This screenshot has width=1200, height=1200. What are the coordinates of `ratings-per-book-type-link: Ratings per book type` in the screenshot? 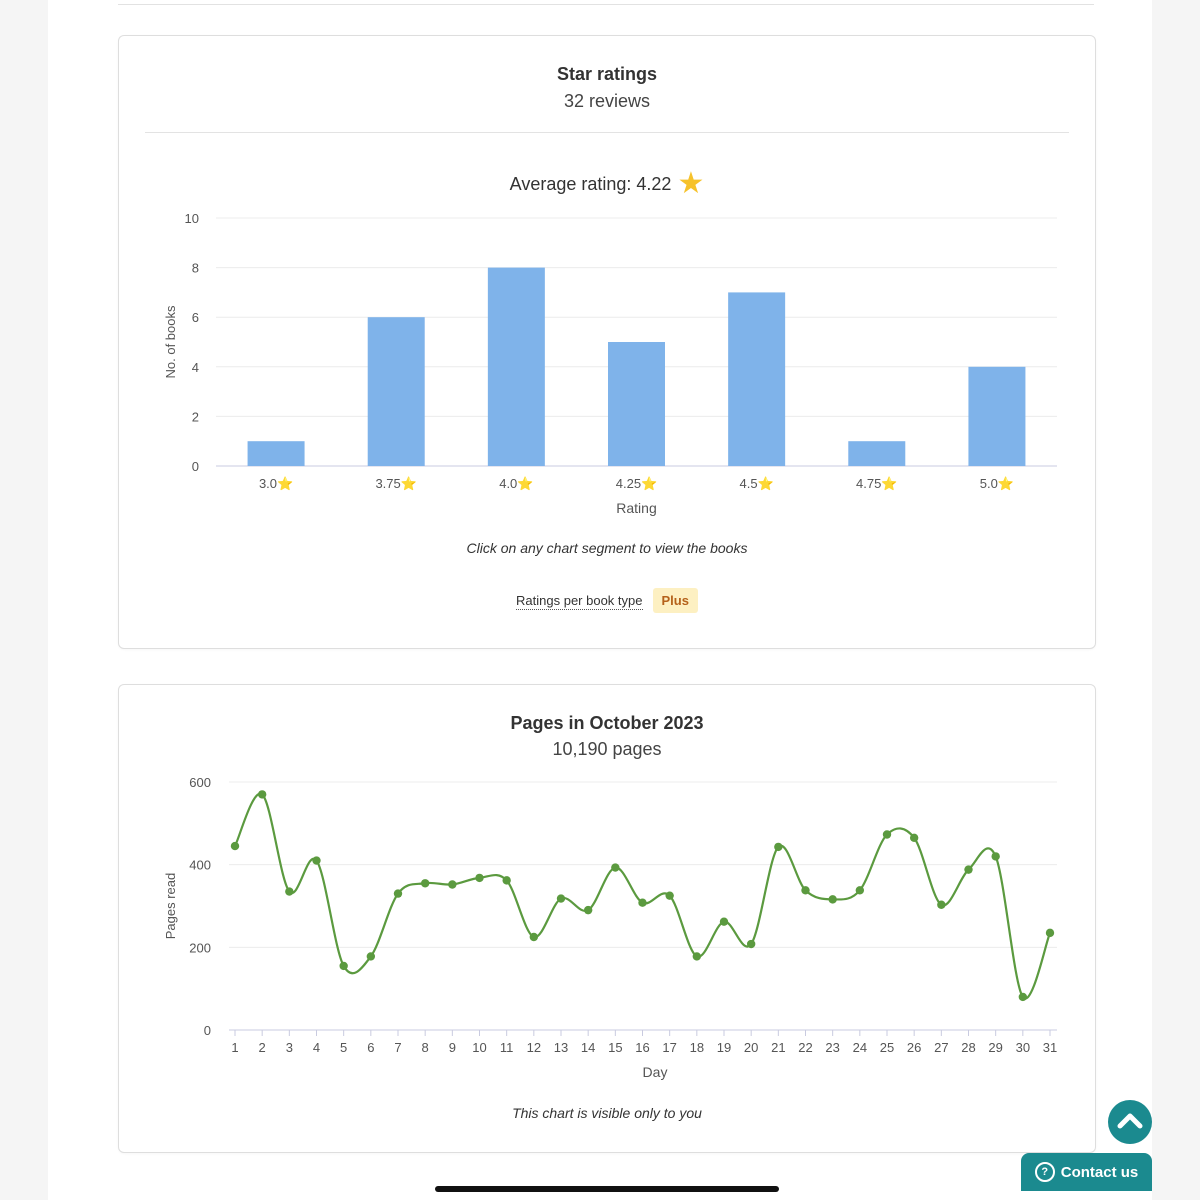 It's located at (579, 601).